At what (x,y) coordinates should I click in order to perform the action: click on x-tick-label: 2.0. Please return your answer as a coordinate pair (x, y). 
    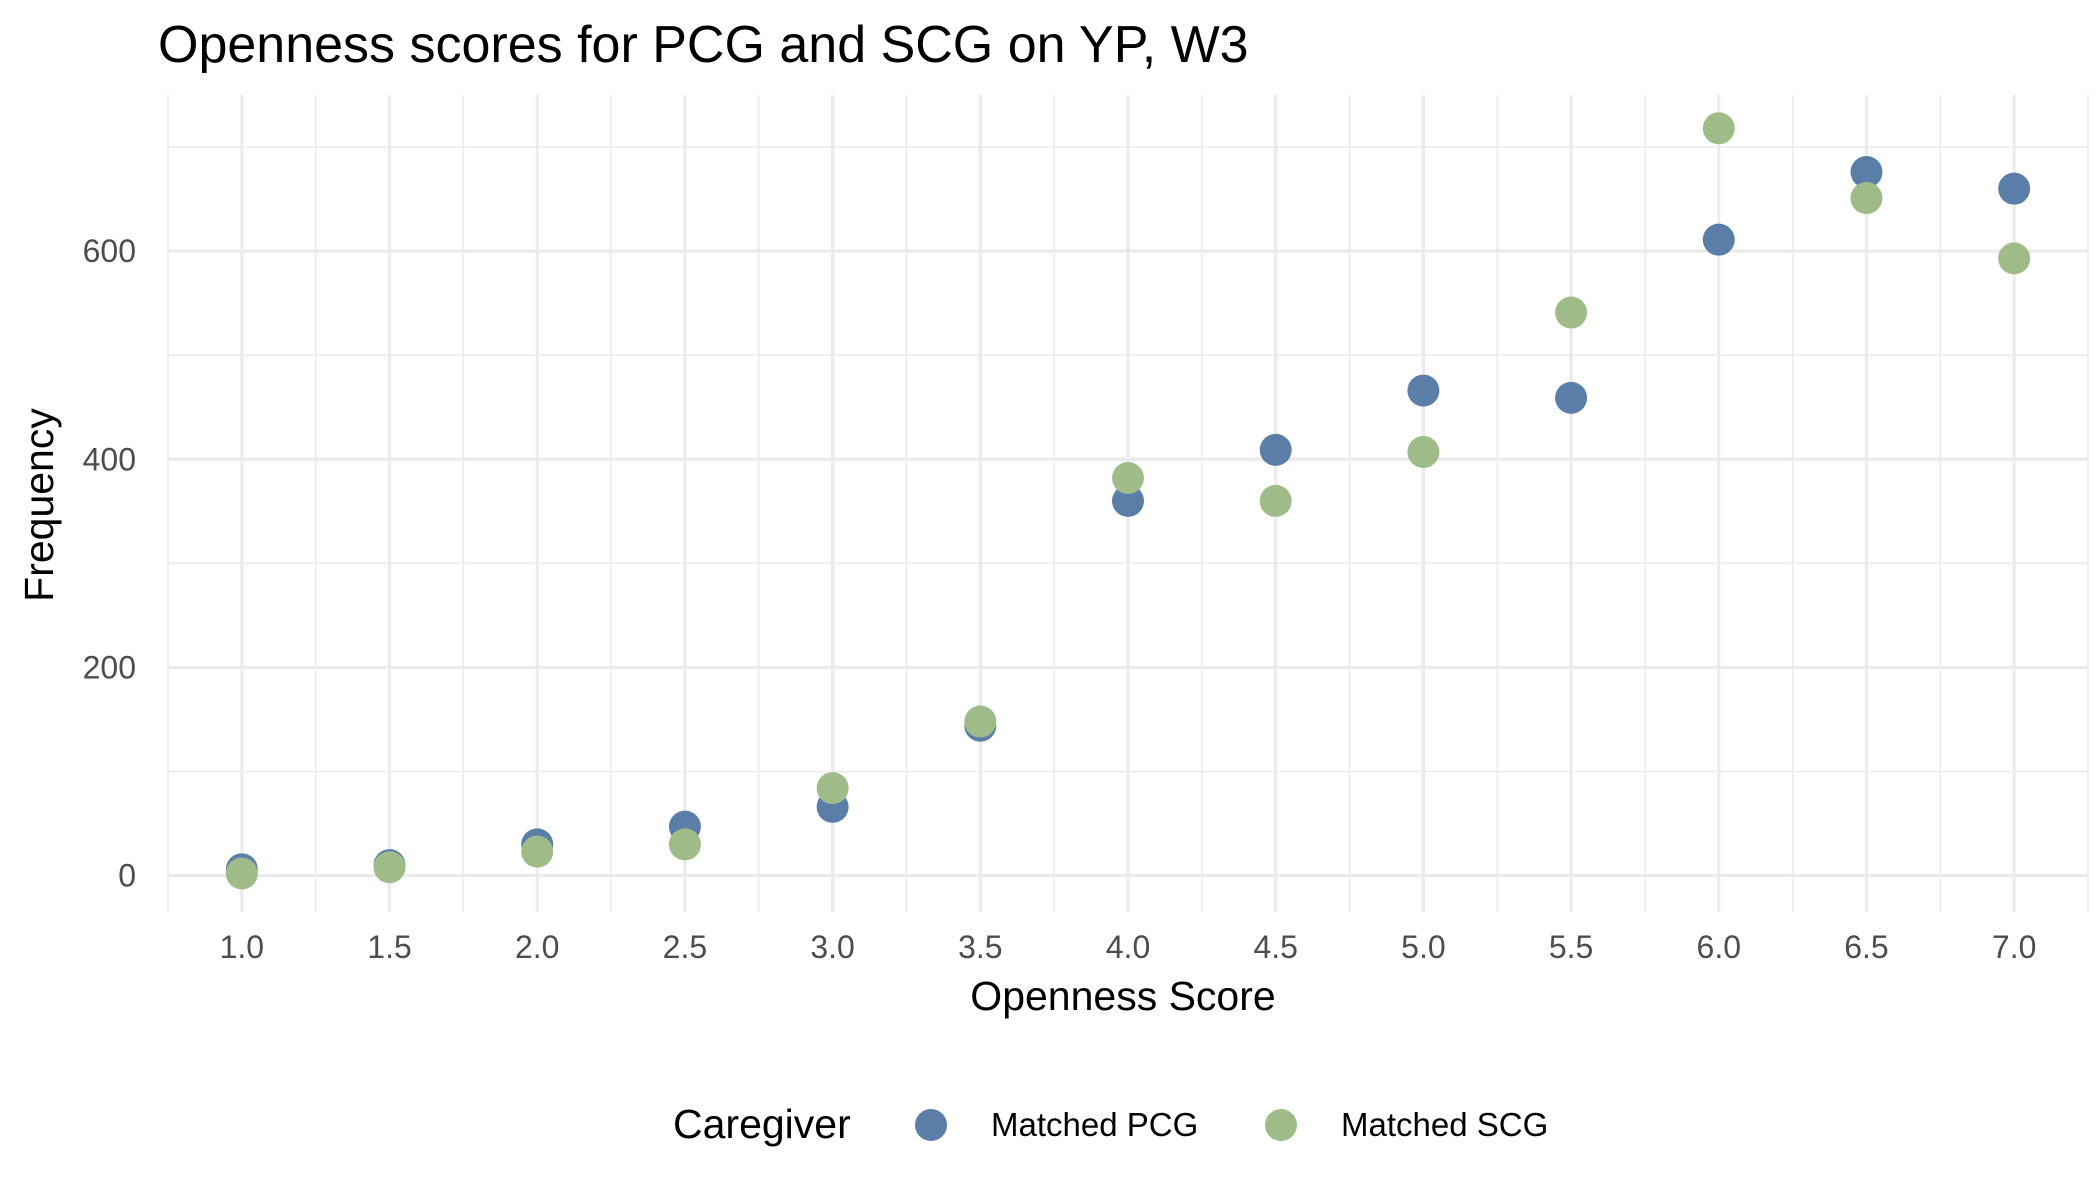
    Looking at the image, I should click on (537, 947).